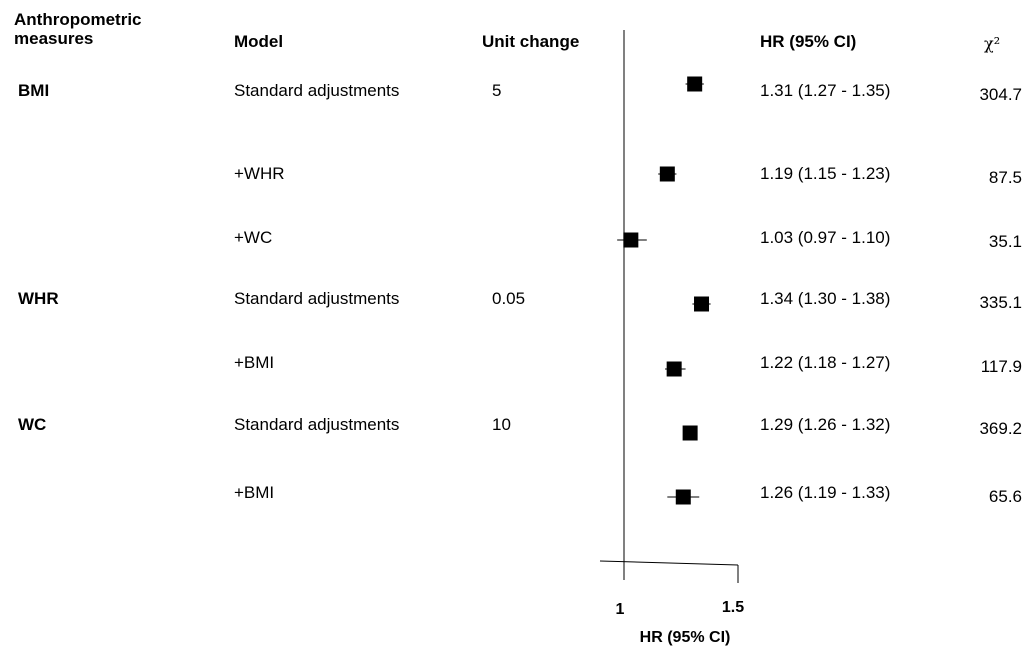  I want to click on row-chi-square: 335.1, so click(1000, 302).